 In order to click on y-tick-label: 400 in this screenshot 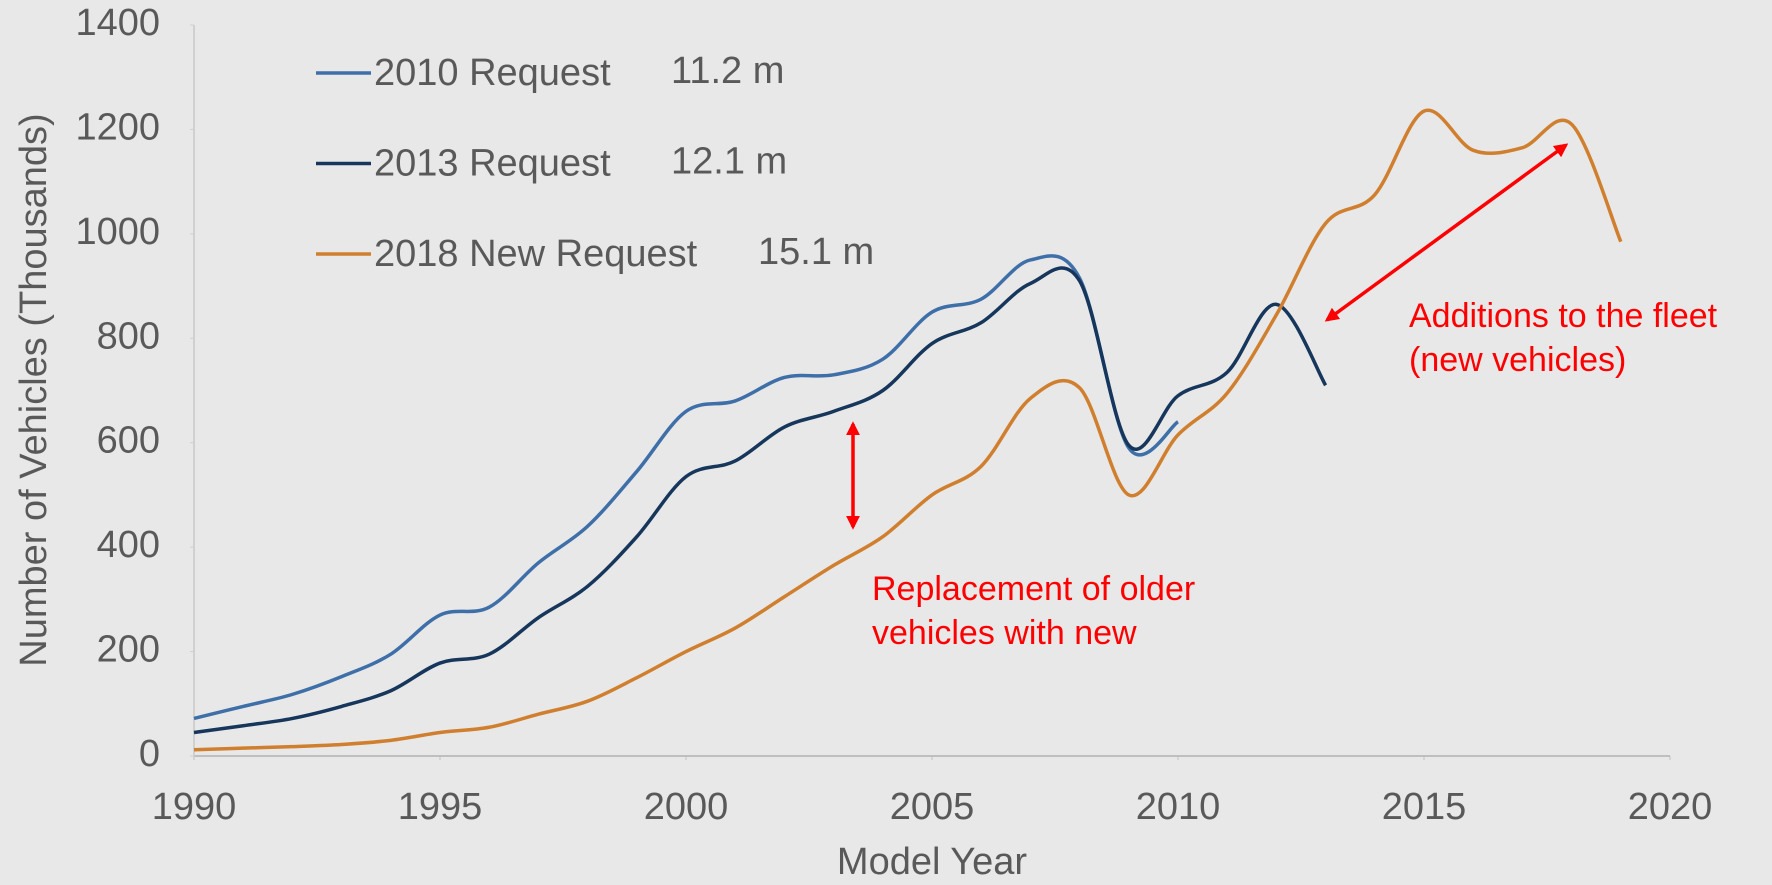, I will do `click(128, 545)`.